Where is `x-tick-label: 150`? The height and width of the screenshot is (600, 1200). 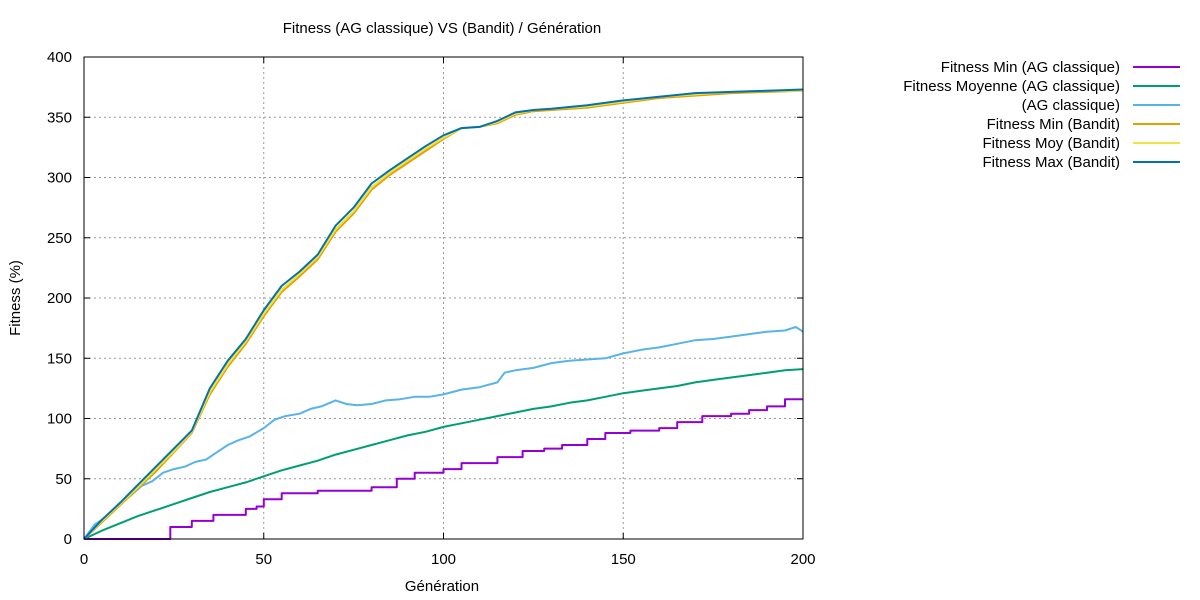
x-tick-label: 150 is located at coordinates (623, 559).